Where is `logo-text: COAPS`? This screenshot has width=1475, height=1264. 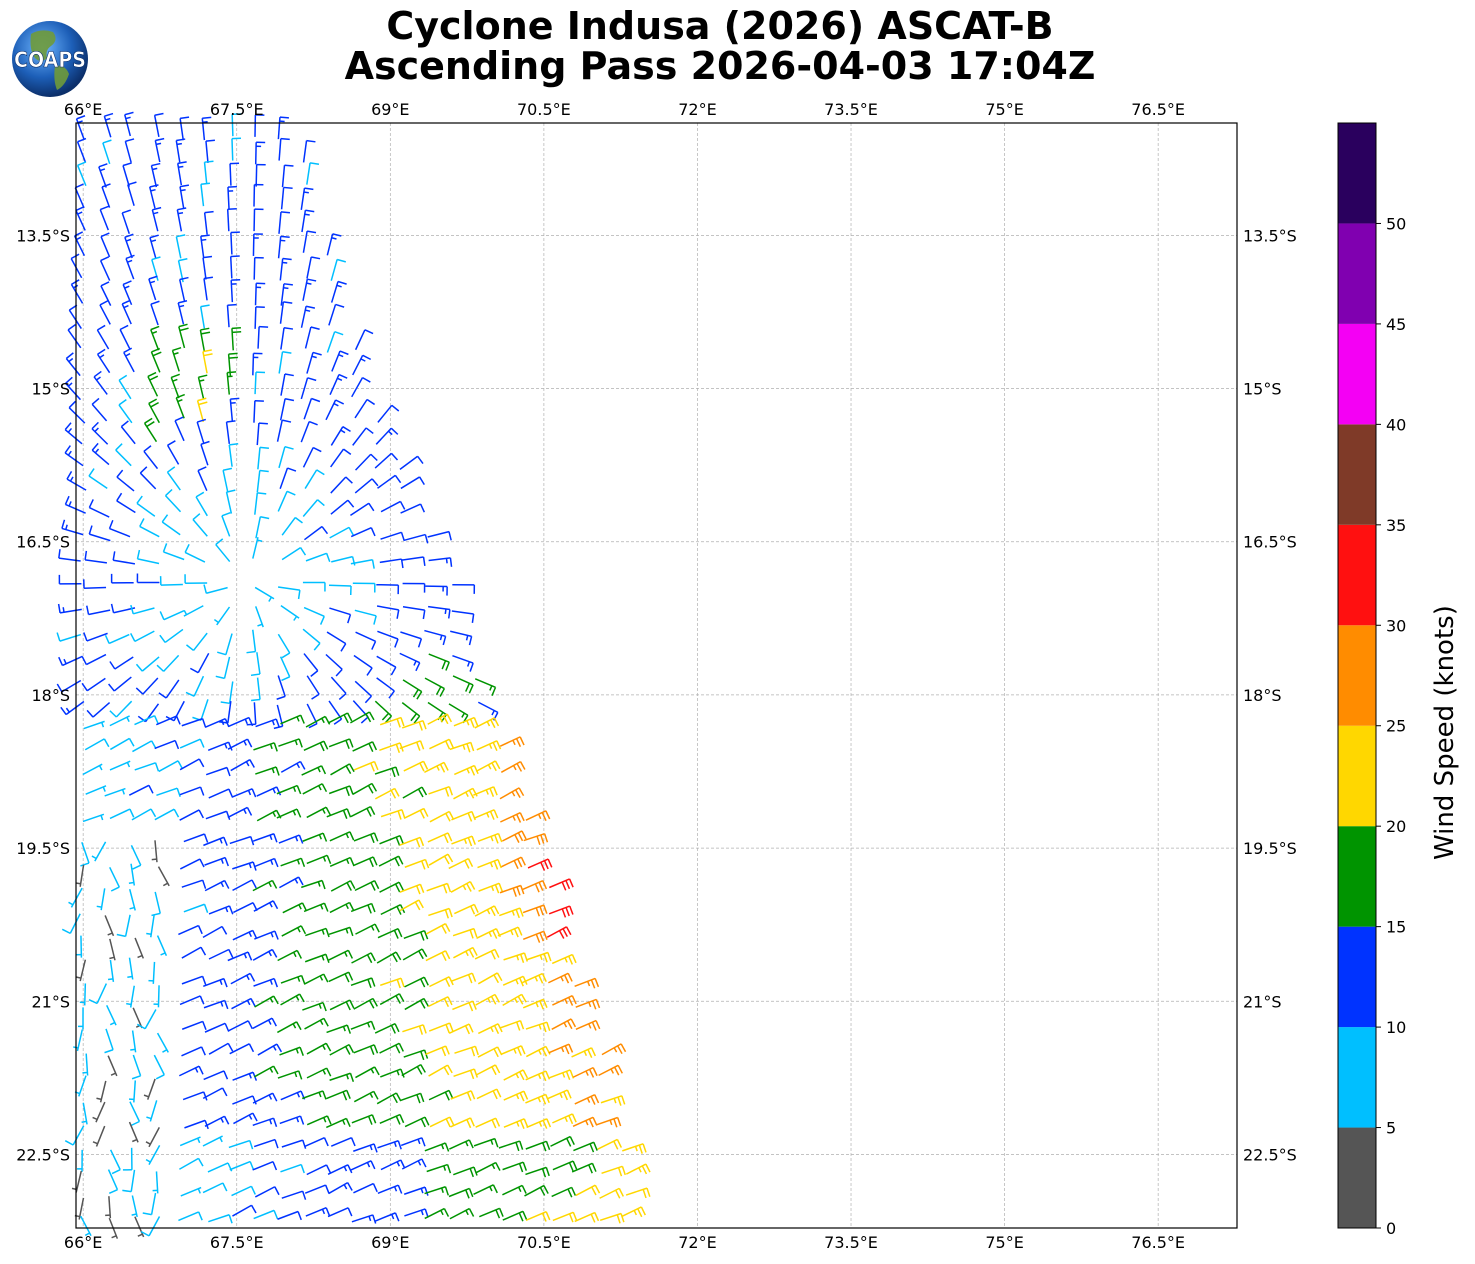
logo-text: COAPS is located at coordinates (50, 60).